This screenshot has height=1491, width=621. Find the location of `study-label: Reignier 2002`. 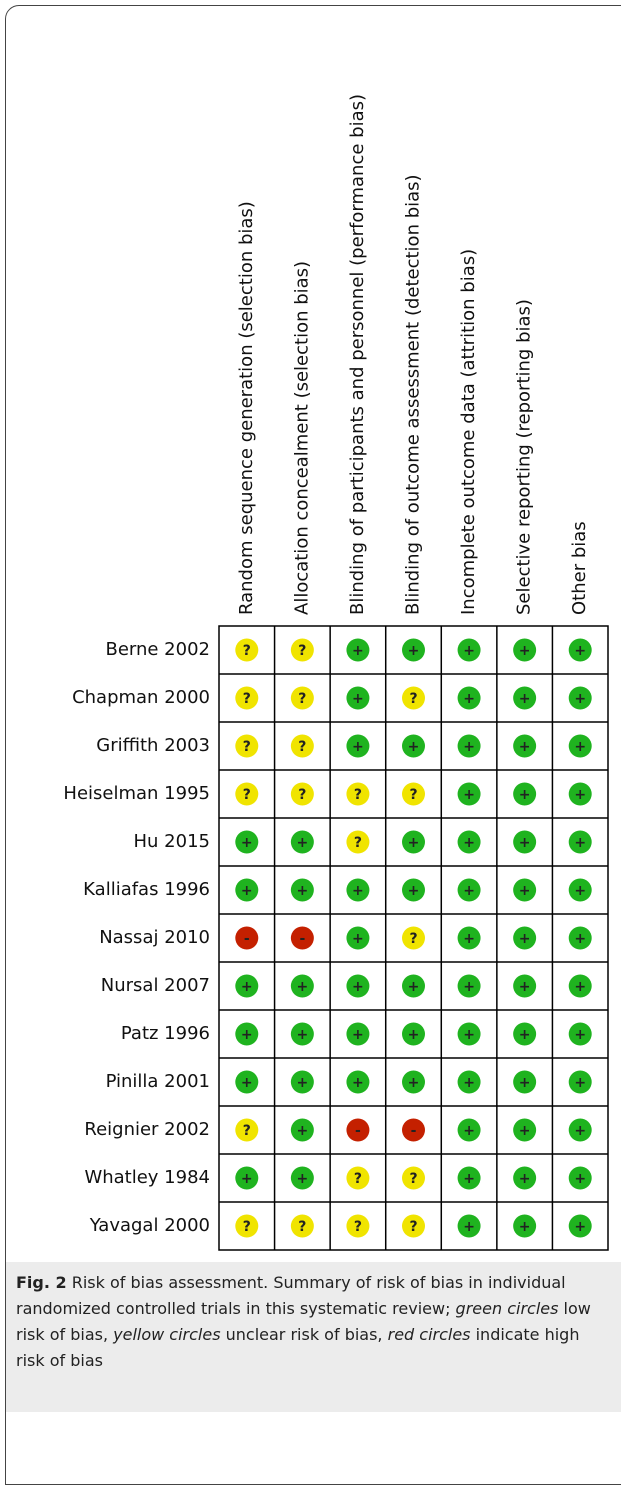

study-label: Reignier 2002 is located at coordinates (147, 1129).